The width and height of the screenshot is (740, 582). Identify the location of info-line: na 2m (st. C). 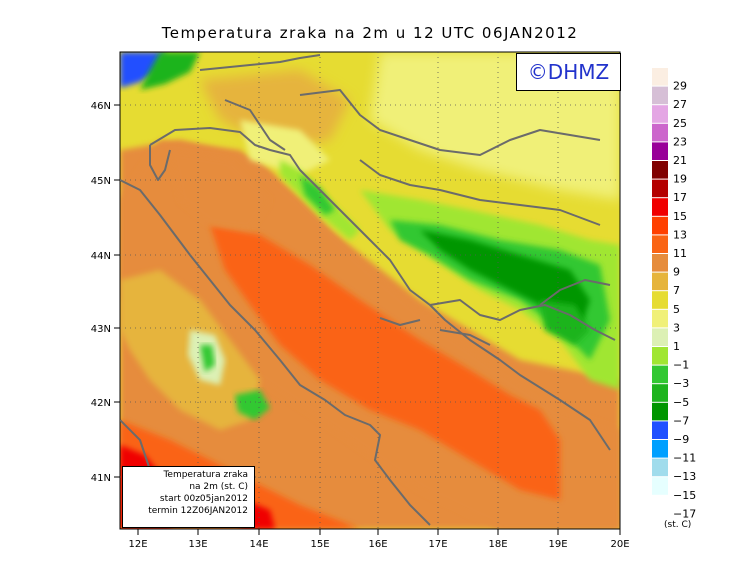
(218, 487).